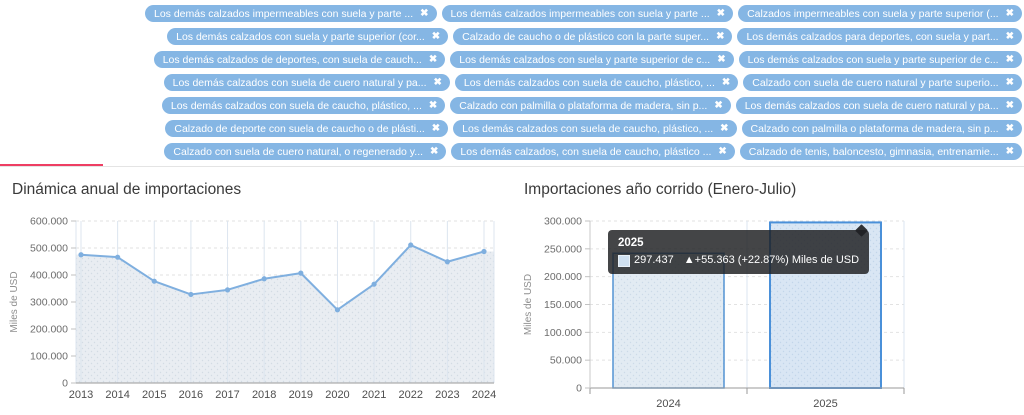 The height and width of the screenshot is (415, 1024). I want to click on line-point-2020, so click(337, 310).